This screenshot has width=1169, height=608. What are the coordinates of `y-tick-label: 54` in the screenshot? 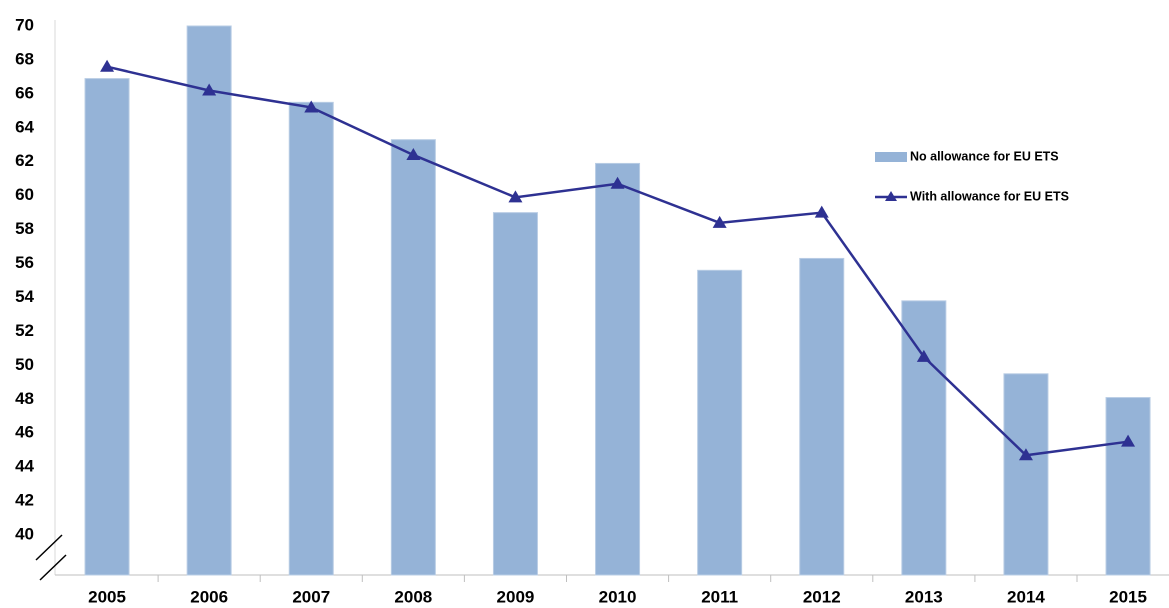 It's located at (24, 296).